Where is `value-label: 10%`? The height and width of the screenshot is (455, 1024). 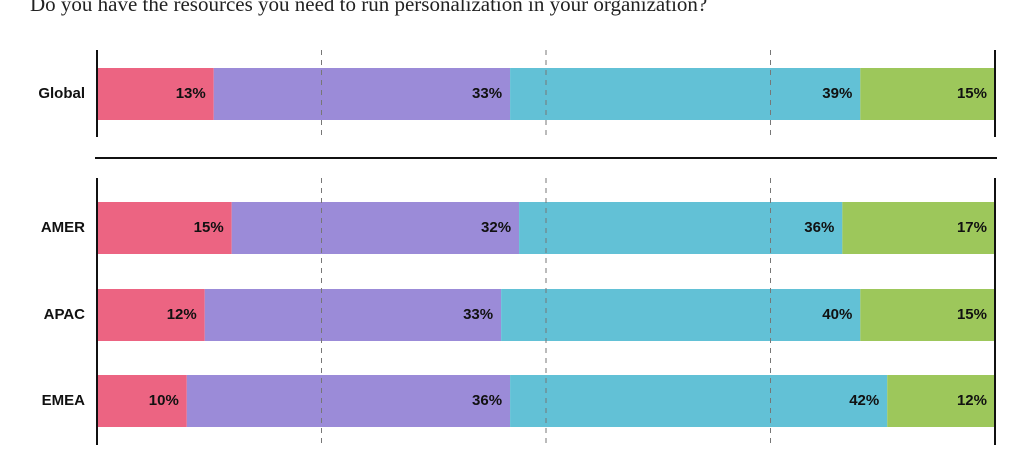 value-label: 10% is located at coordinates (164, 400).